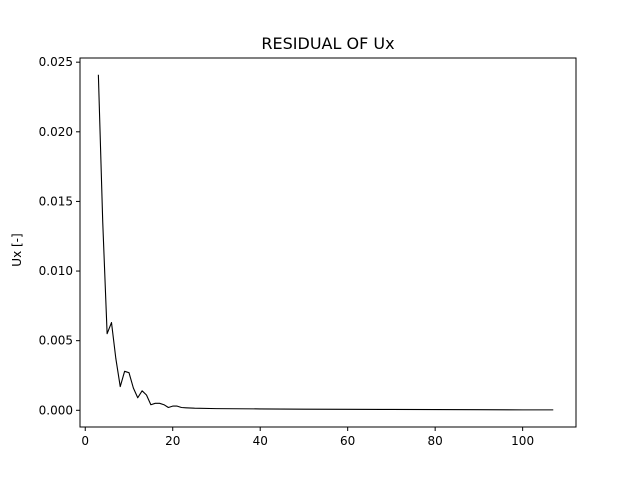 Image resolution: width=640 pixels, height=480 pixels. What do you see at coordinates (172, 441) in the screenshot?
I see `x-tick-label: 20` at bounding box center [172, 441].